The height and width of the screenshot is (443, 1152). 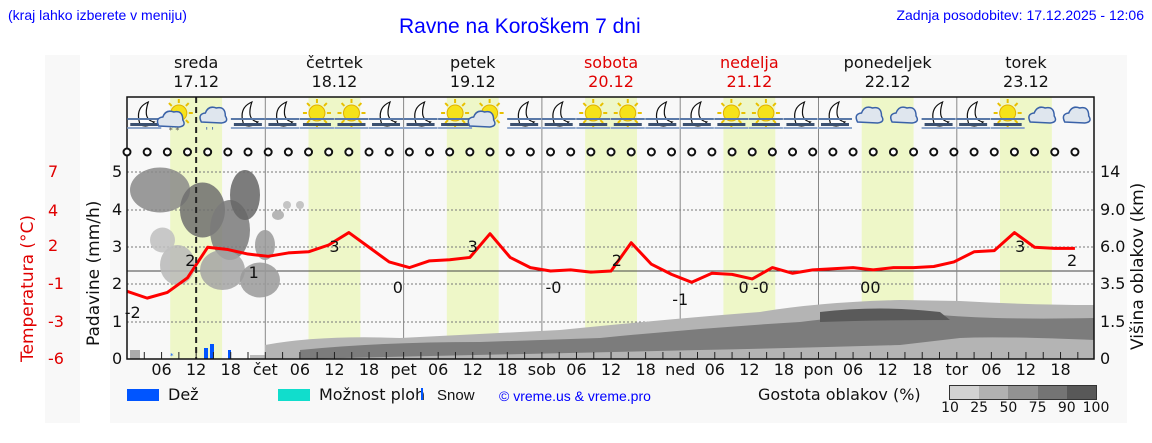 What do you see at coordinates (1113, 209) in the screenshot?
I see `cloud-height-tick: 9.0` at bounding box center [1113, 209].